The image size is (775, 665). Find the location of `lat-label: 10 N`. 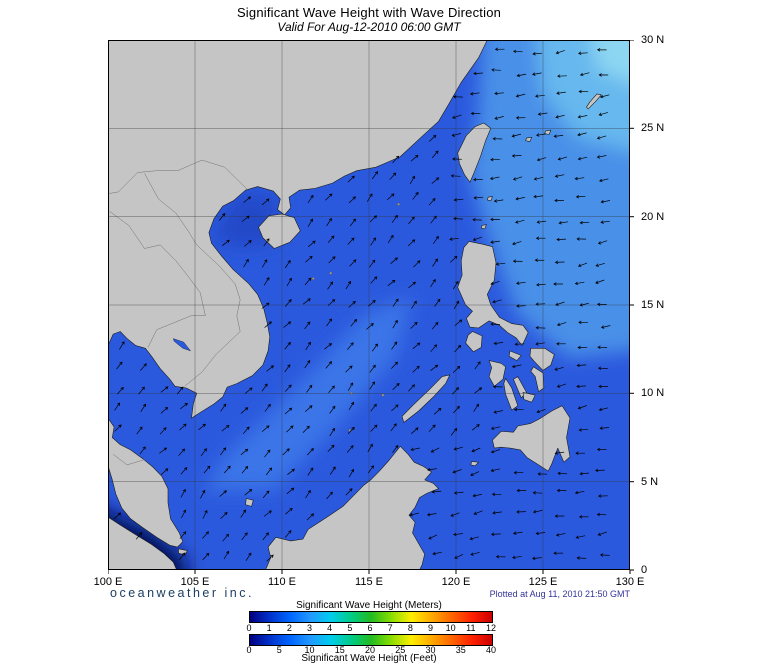

lat-label: 10 N is located at coordinates (653, 393).